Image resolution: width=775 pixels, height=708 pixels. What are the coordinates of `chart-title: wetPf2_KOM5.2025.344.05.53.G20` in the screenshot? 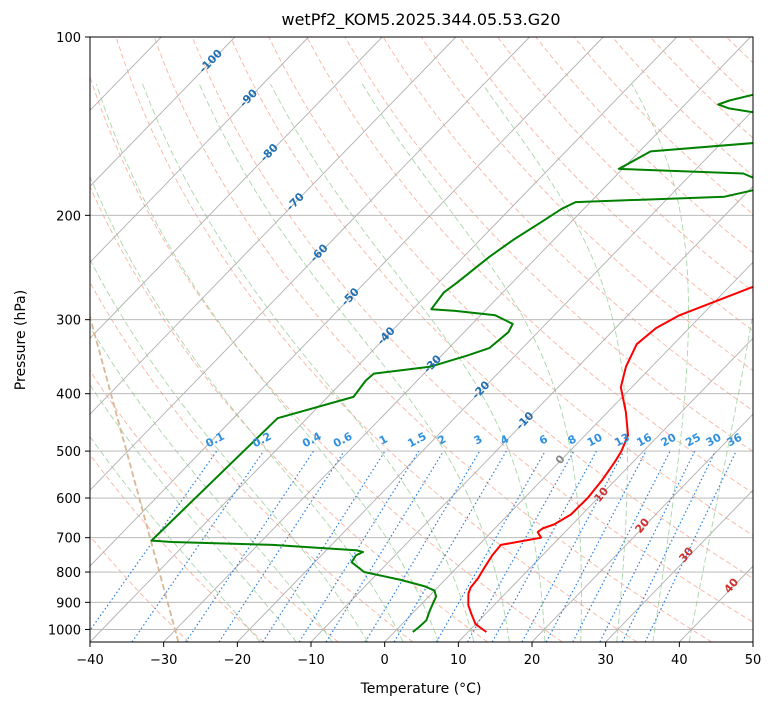 It's located at (420, 20).